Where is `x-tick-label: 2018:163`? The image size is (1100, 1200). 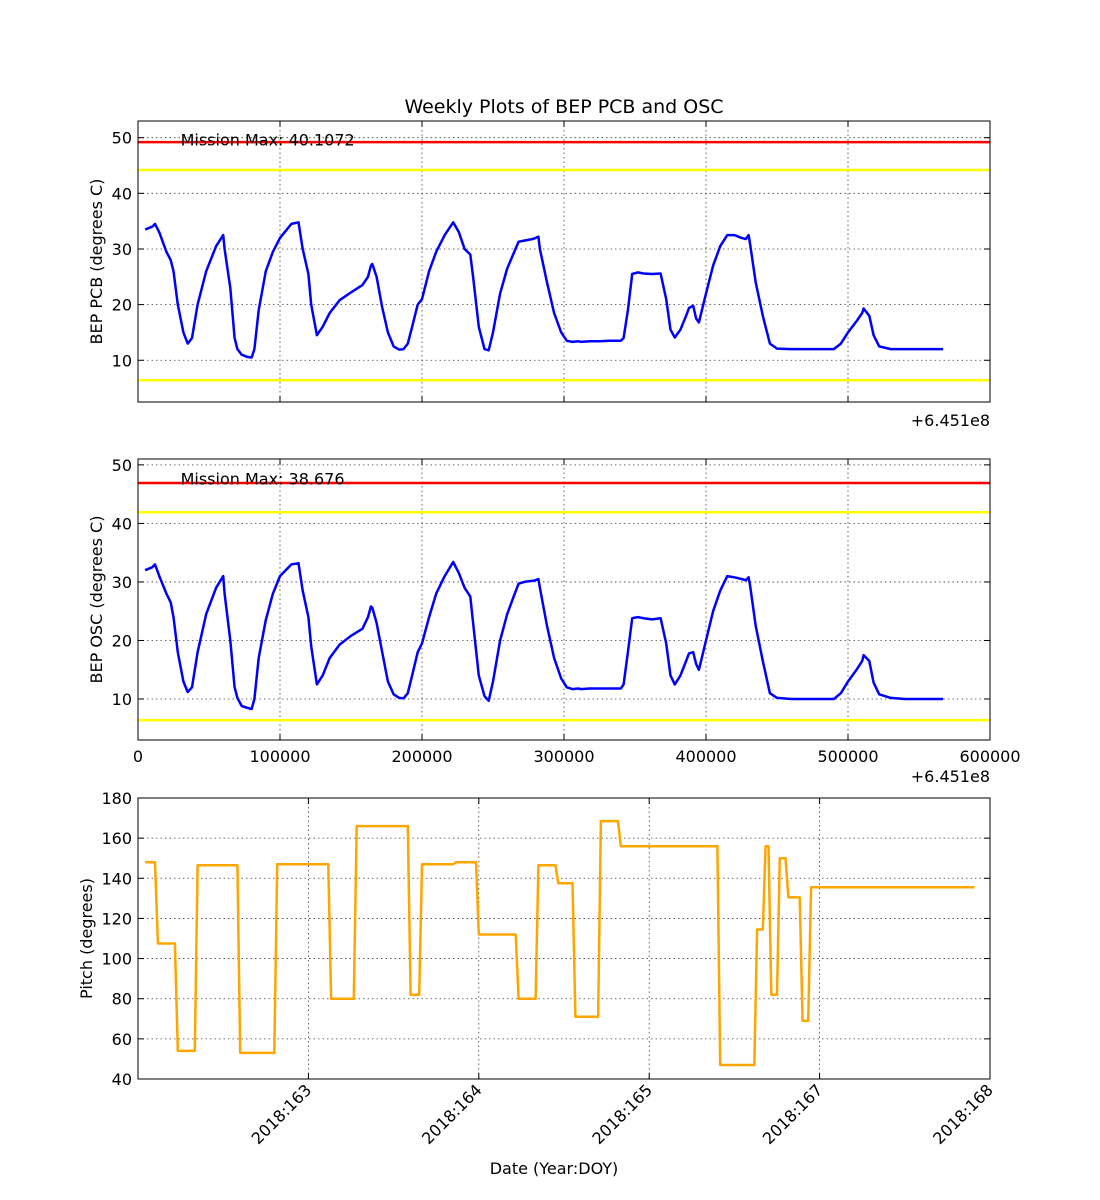 x-tick-label: 2018:163 is located at coordinates (282, 1114).